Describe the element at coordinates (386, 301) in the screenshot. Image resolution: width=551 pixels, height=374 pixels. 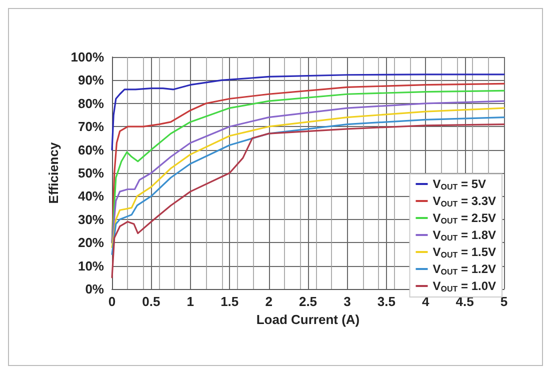
I see `x-tick-label: 3.5` at that location.